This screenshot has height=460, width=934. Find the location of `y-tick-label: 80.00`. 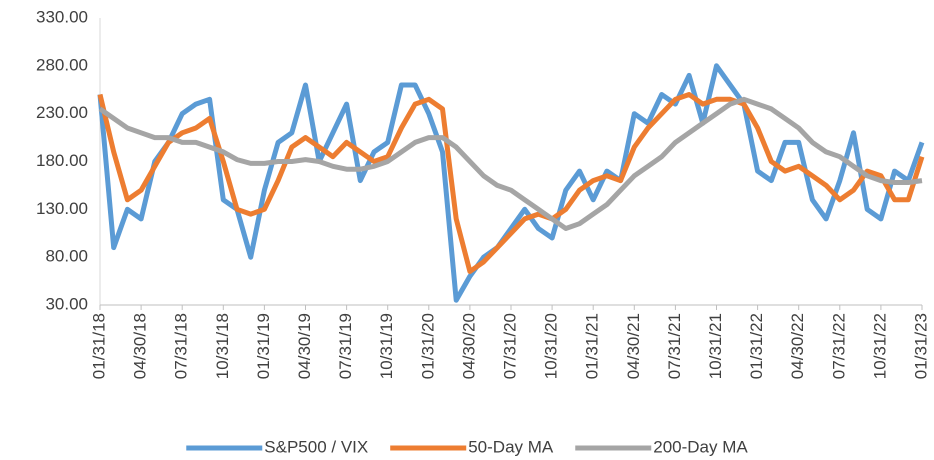

y-tick-label: 80.00 is located at coordinates (66, 256).